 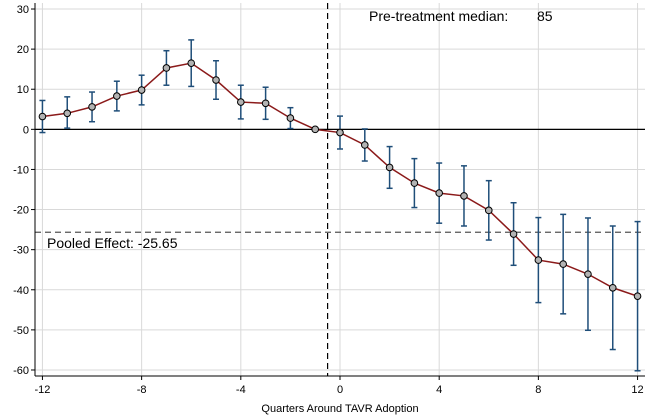 I want to click on y-tick-label: -40, so click(x=21, y=291).